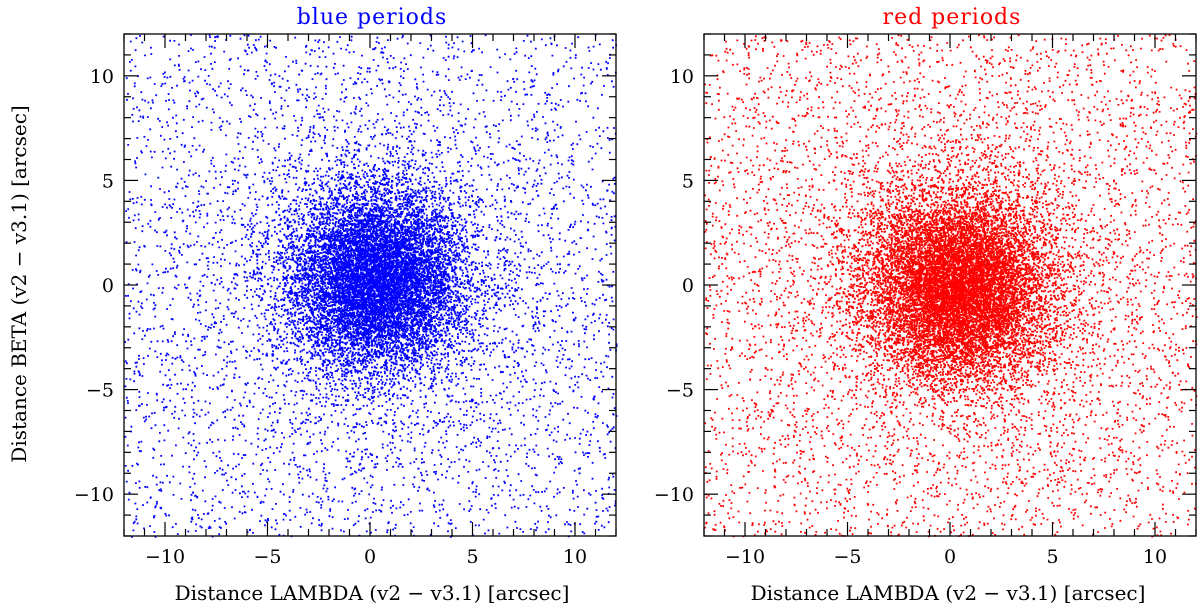 Image resolution: width=1200 pixels, height=612 pixels. What do you see at coordinates (372, 17) in the screenshot?
I see `chart-title-blue: blue periods` at bounding box center [372, 17].